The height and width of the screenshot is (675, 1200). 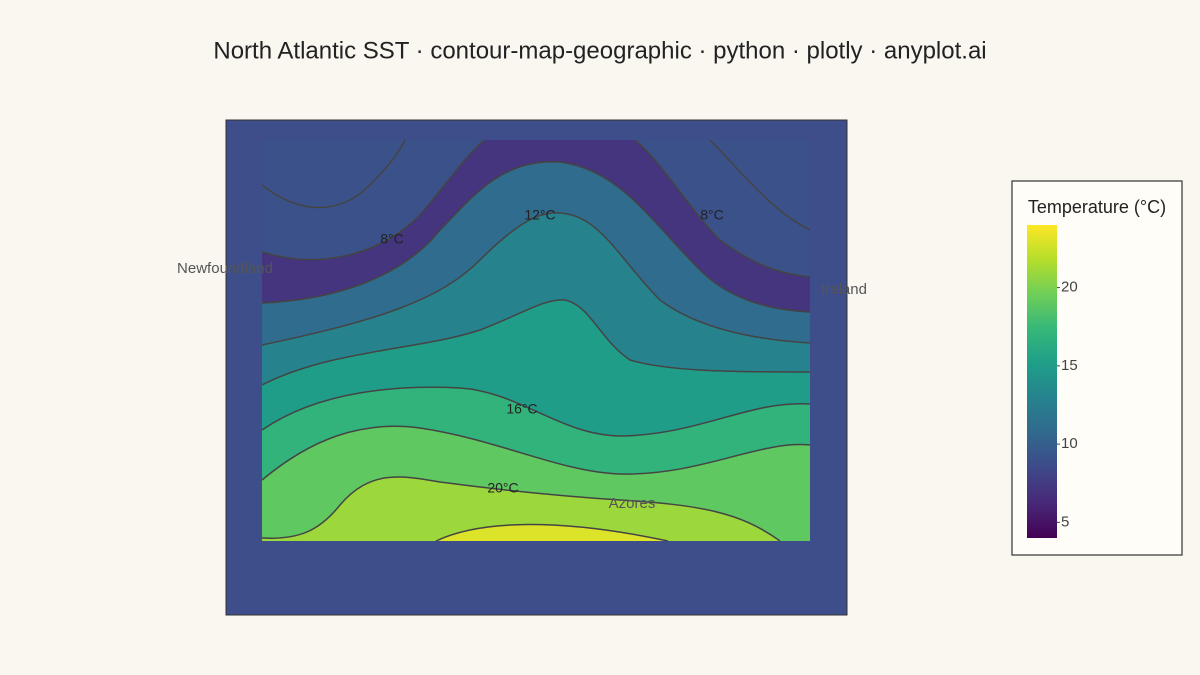 I want to click on contour-label: 16°C, so click(x=521, y=409).